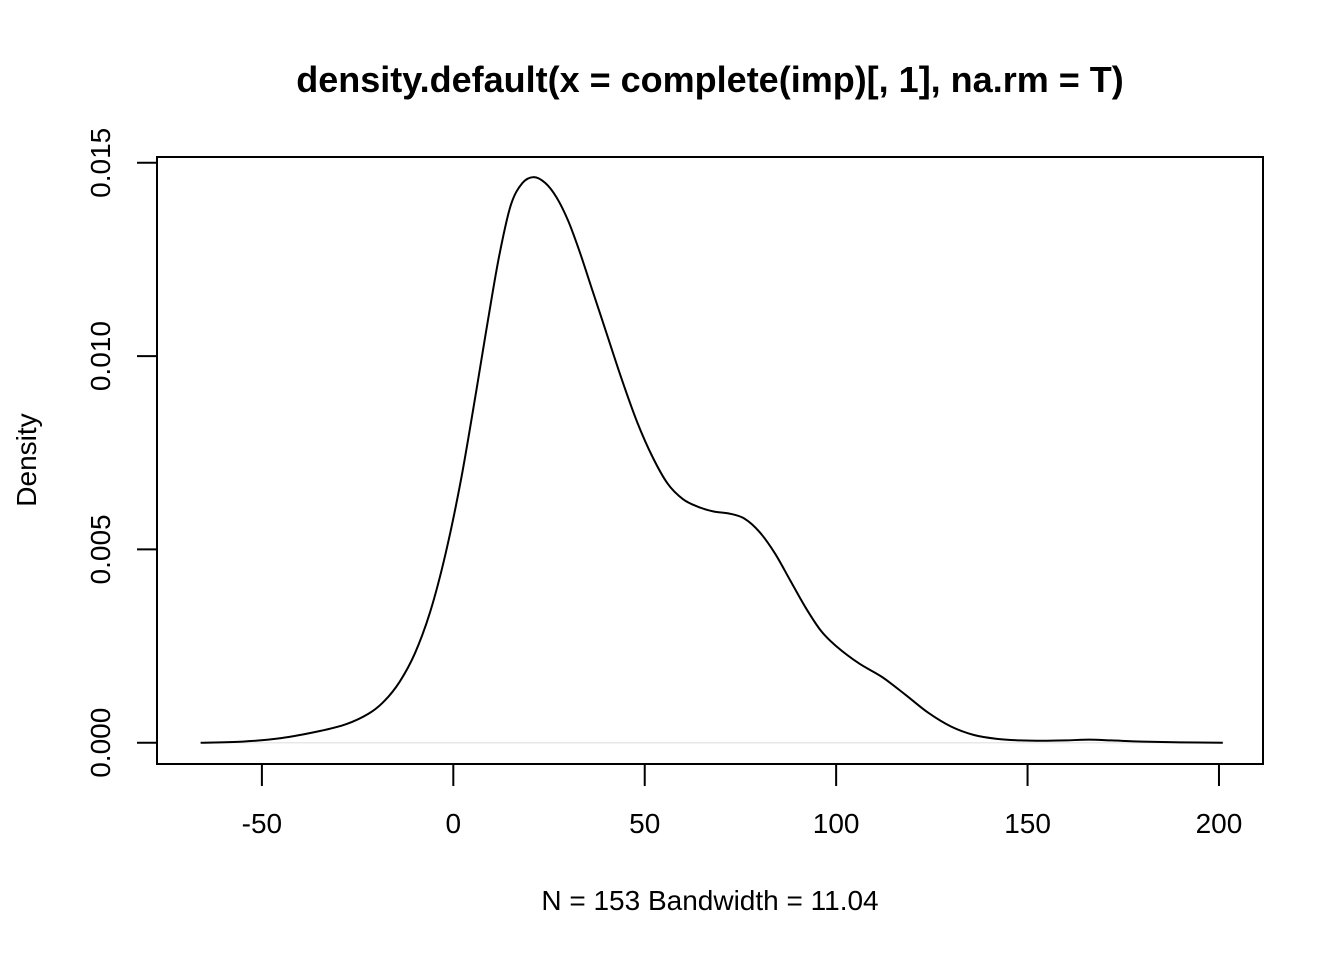 This screenshot has height=960, width=1344. What do you see at coordinates (100, 356) in the screenshot?
I see `y-tick-label: 0.010` at bounding box center [100, 356].